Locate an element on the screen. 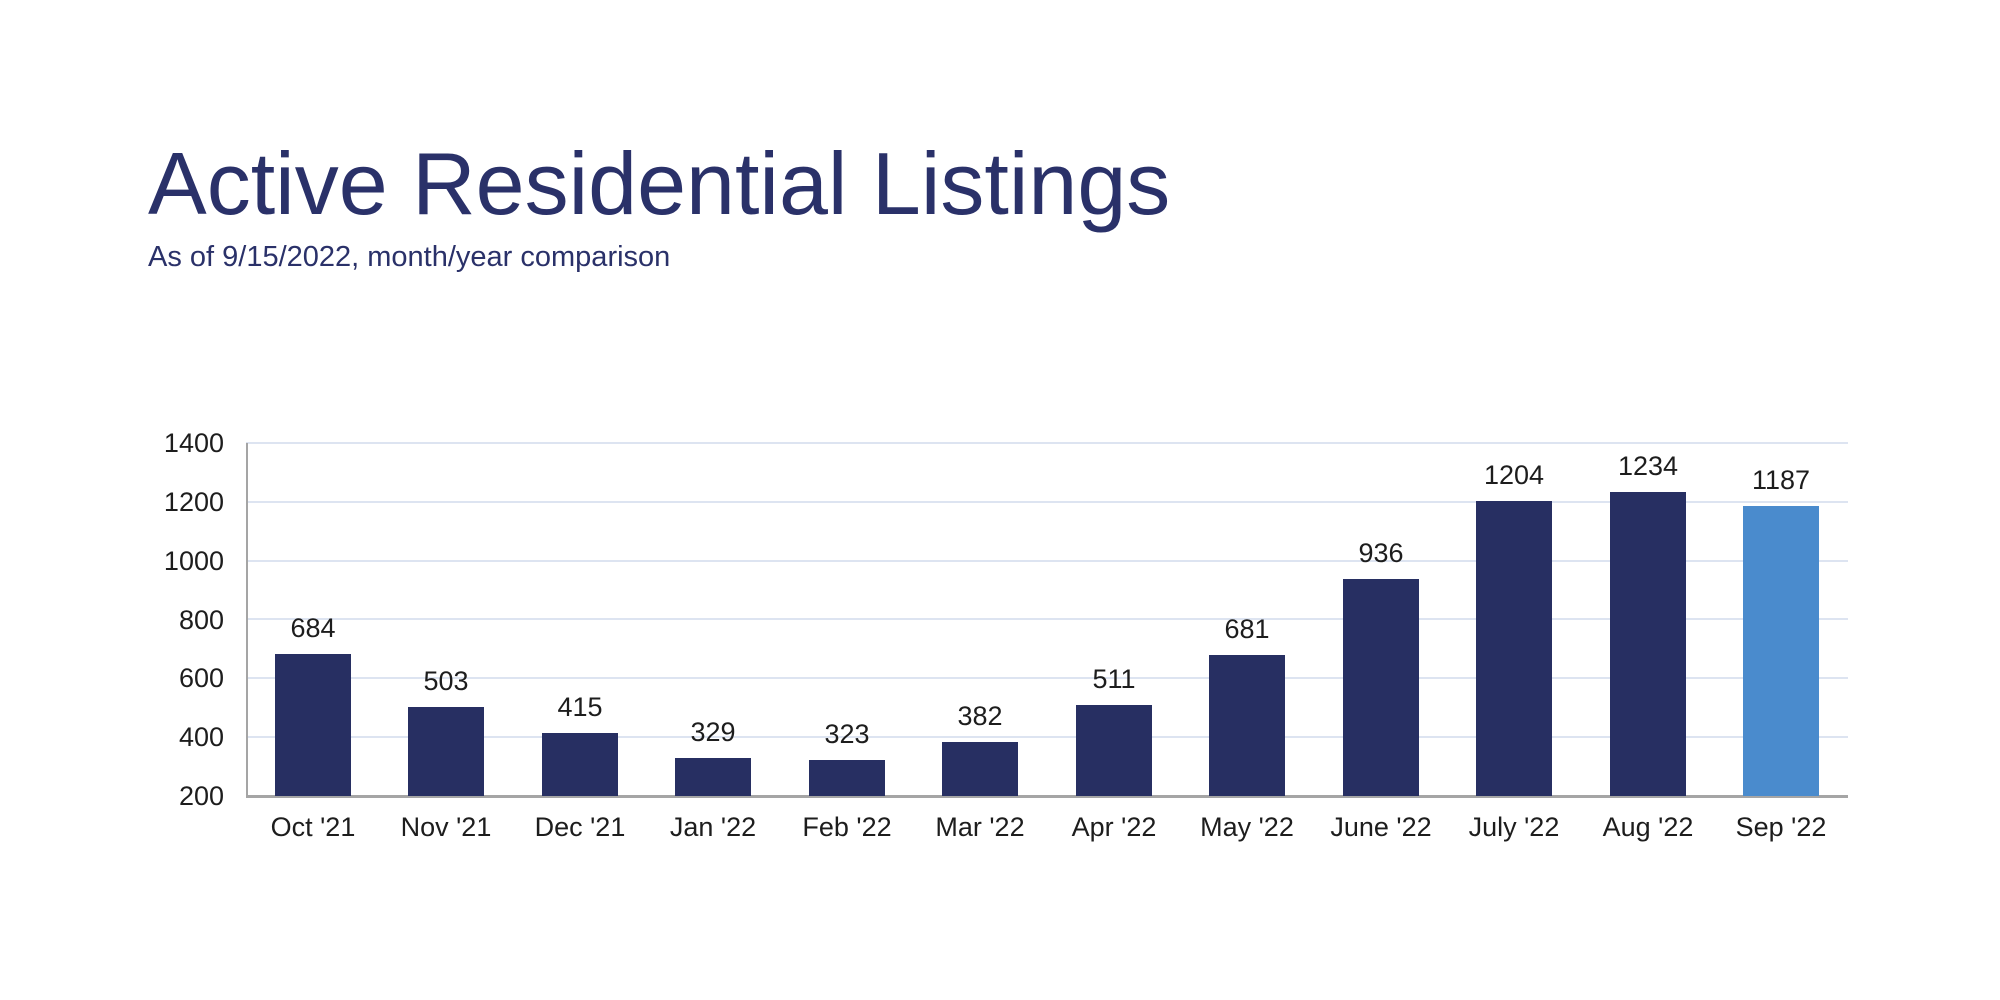  bar-value-label-mar-22: 382 is located at coordinates (980, 716).